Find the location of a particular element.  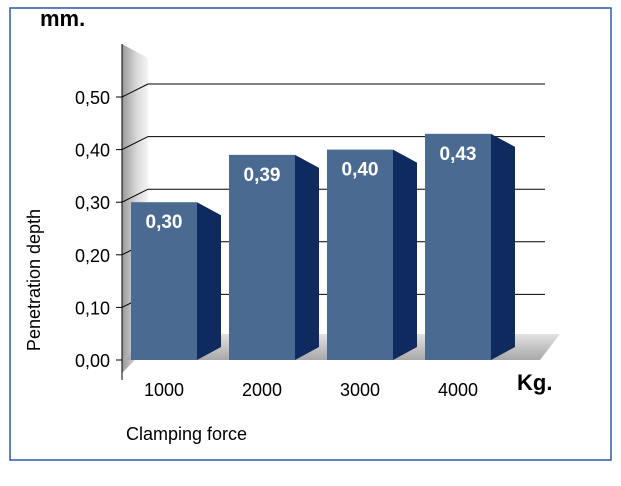

bar-data-label: 0,40 is located at coordinates (360, 170).